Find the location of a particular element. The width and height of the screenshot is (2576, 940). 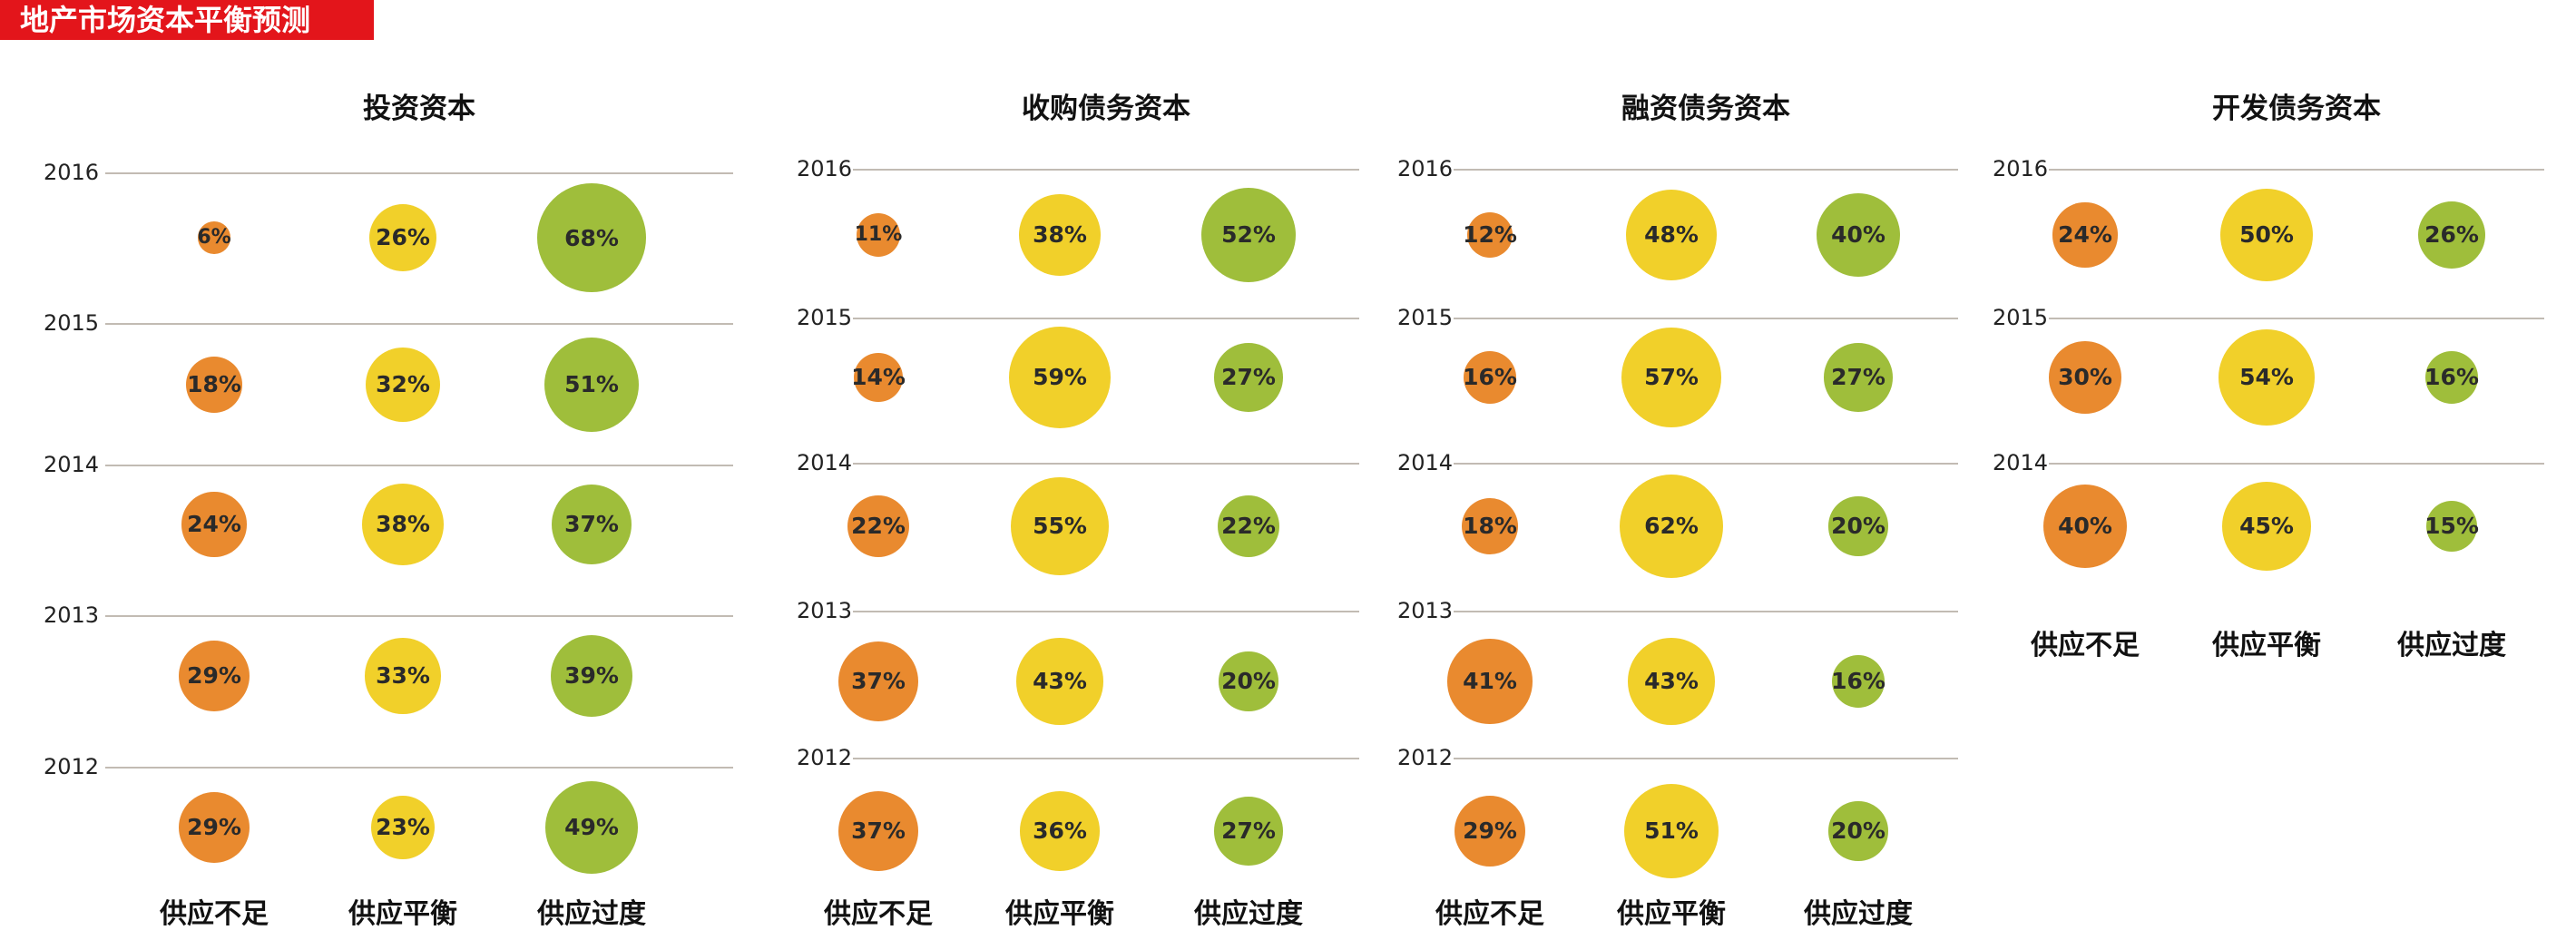

bubble-balanced: 59% is located at coordinates (1060, 377).